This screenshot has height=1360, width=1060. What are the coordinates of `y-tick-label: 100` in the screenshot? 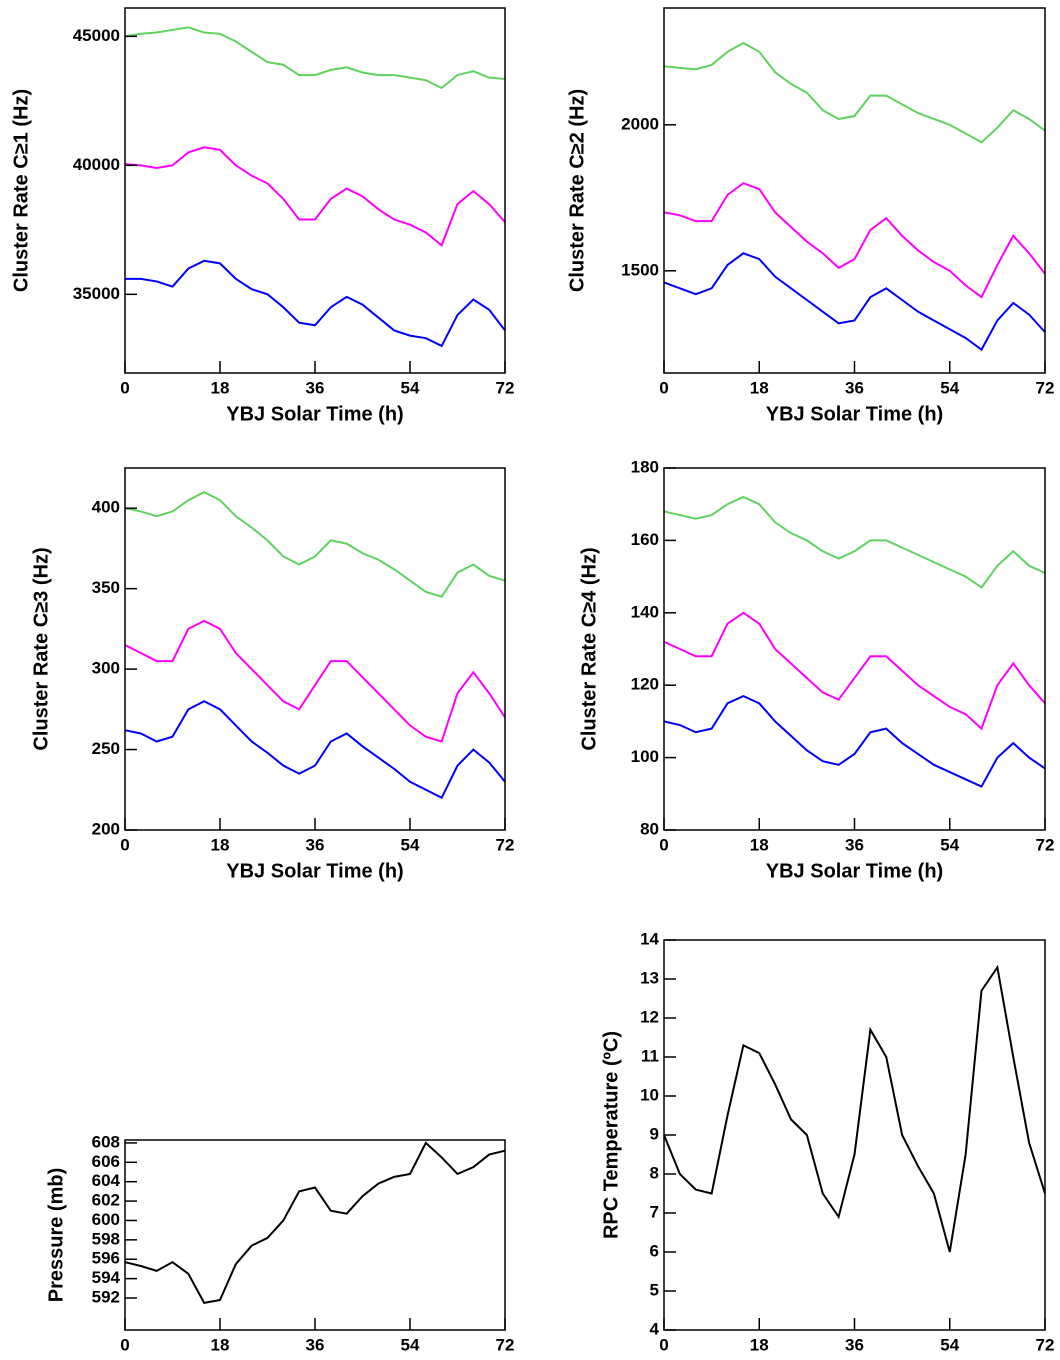 It's located at (645, 756).